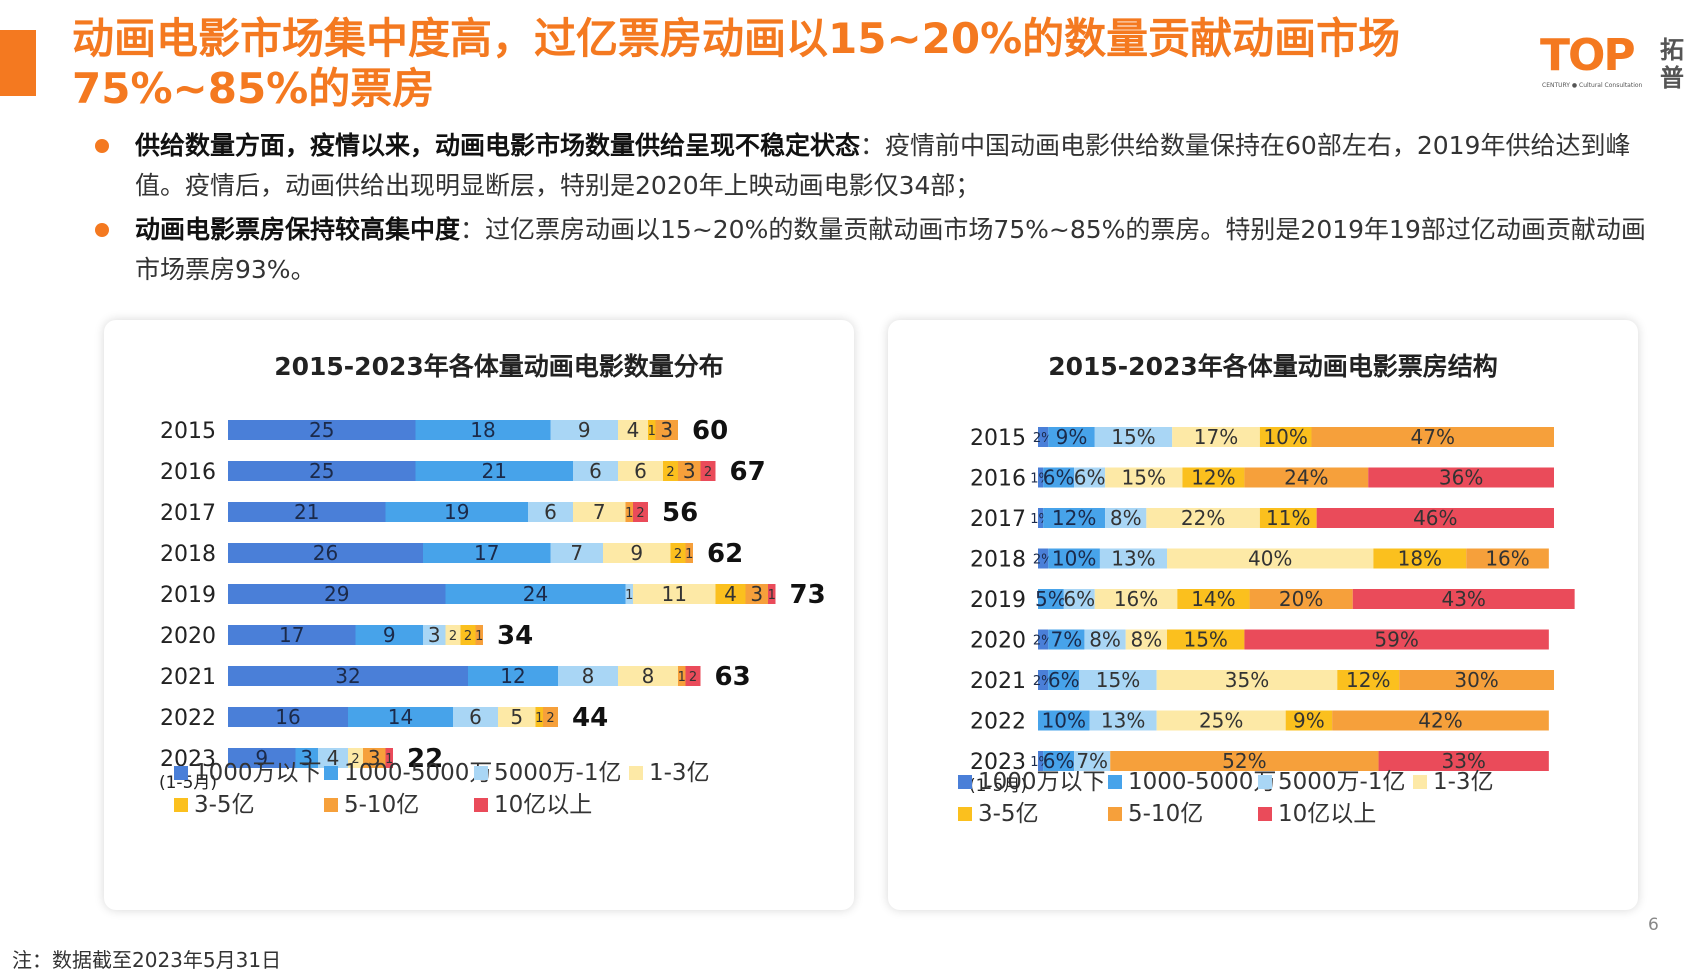 This screenshot has height=973, width=1706. I want to click on data-label: 15%, so click(1133, 437).